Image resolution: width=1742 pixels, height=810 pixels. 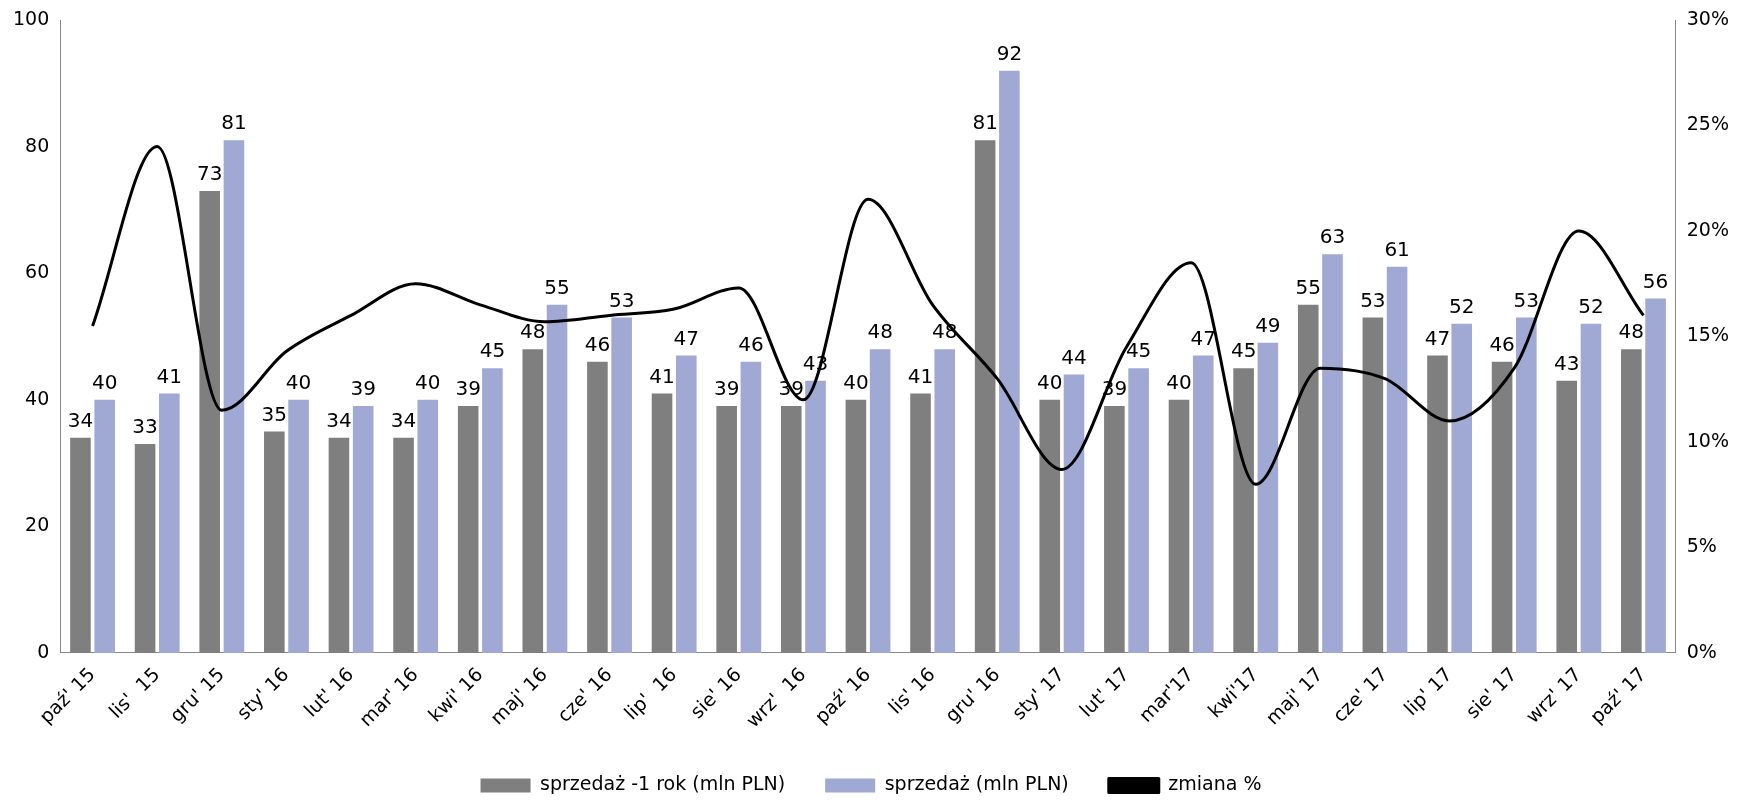 What do you see at coordinates (1490, 692) in the screenshot?
I see `x-tick-label: sie' 17` at bounding box center [1490, 692].